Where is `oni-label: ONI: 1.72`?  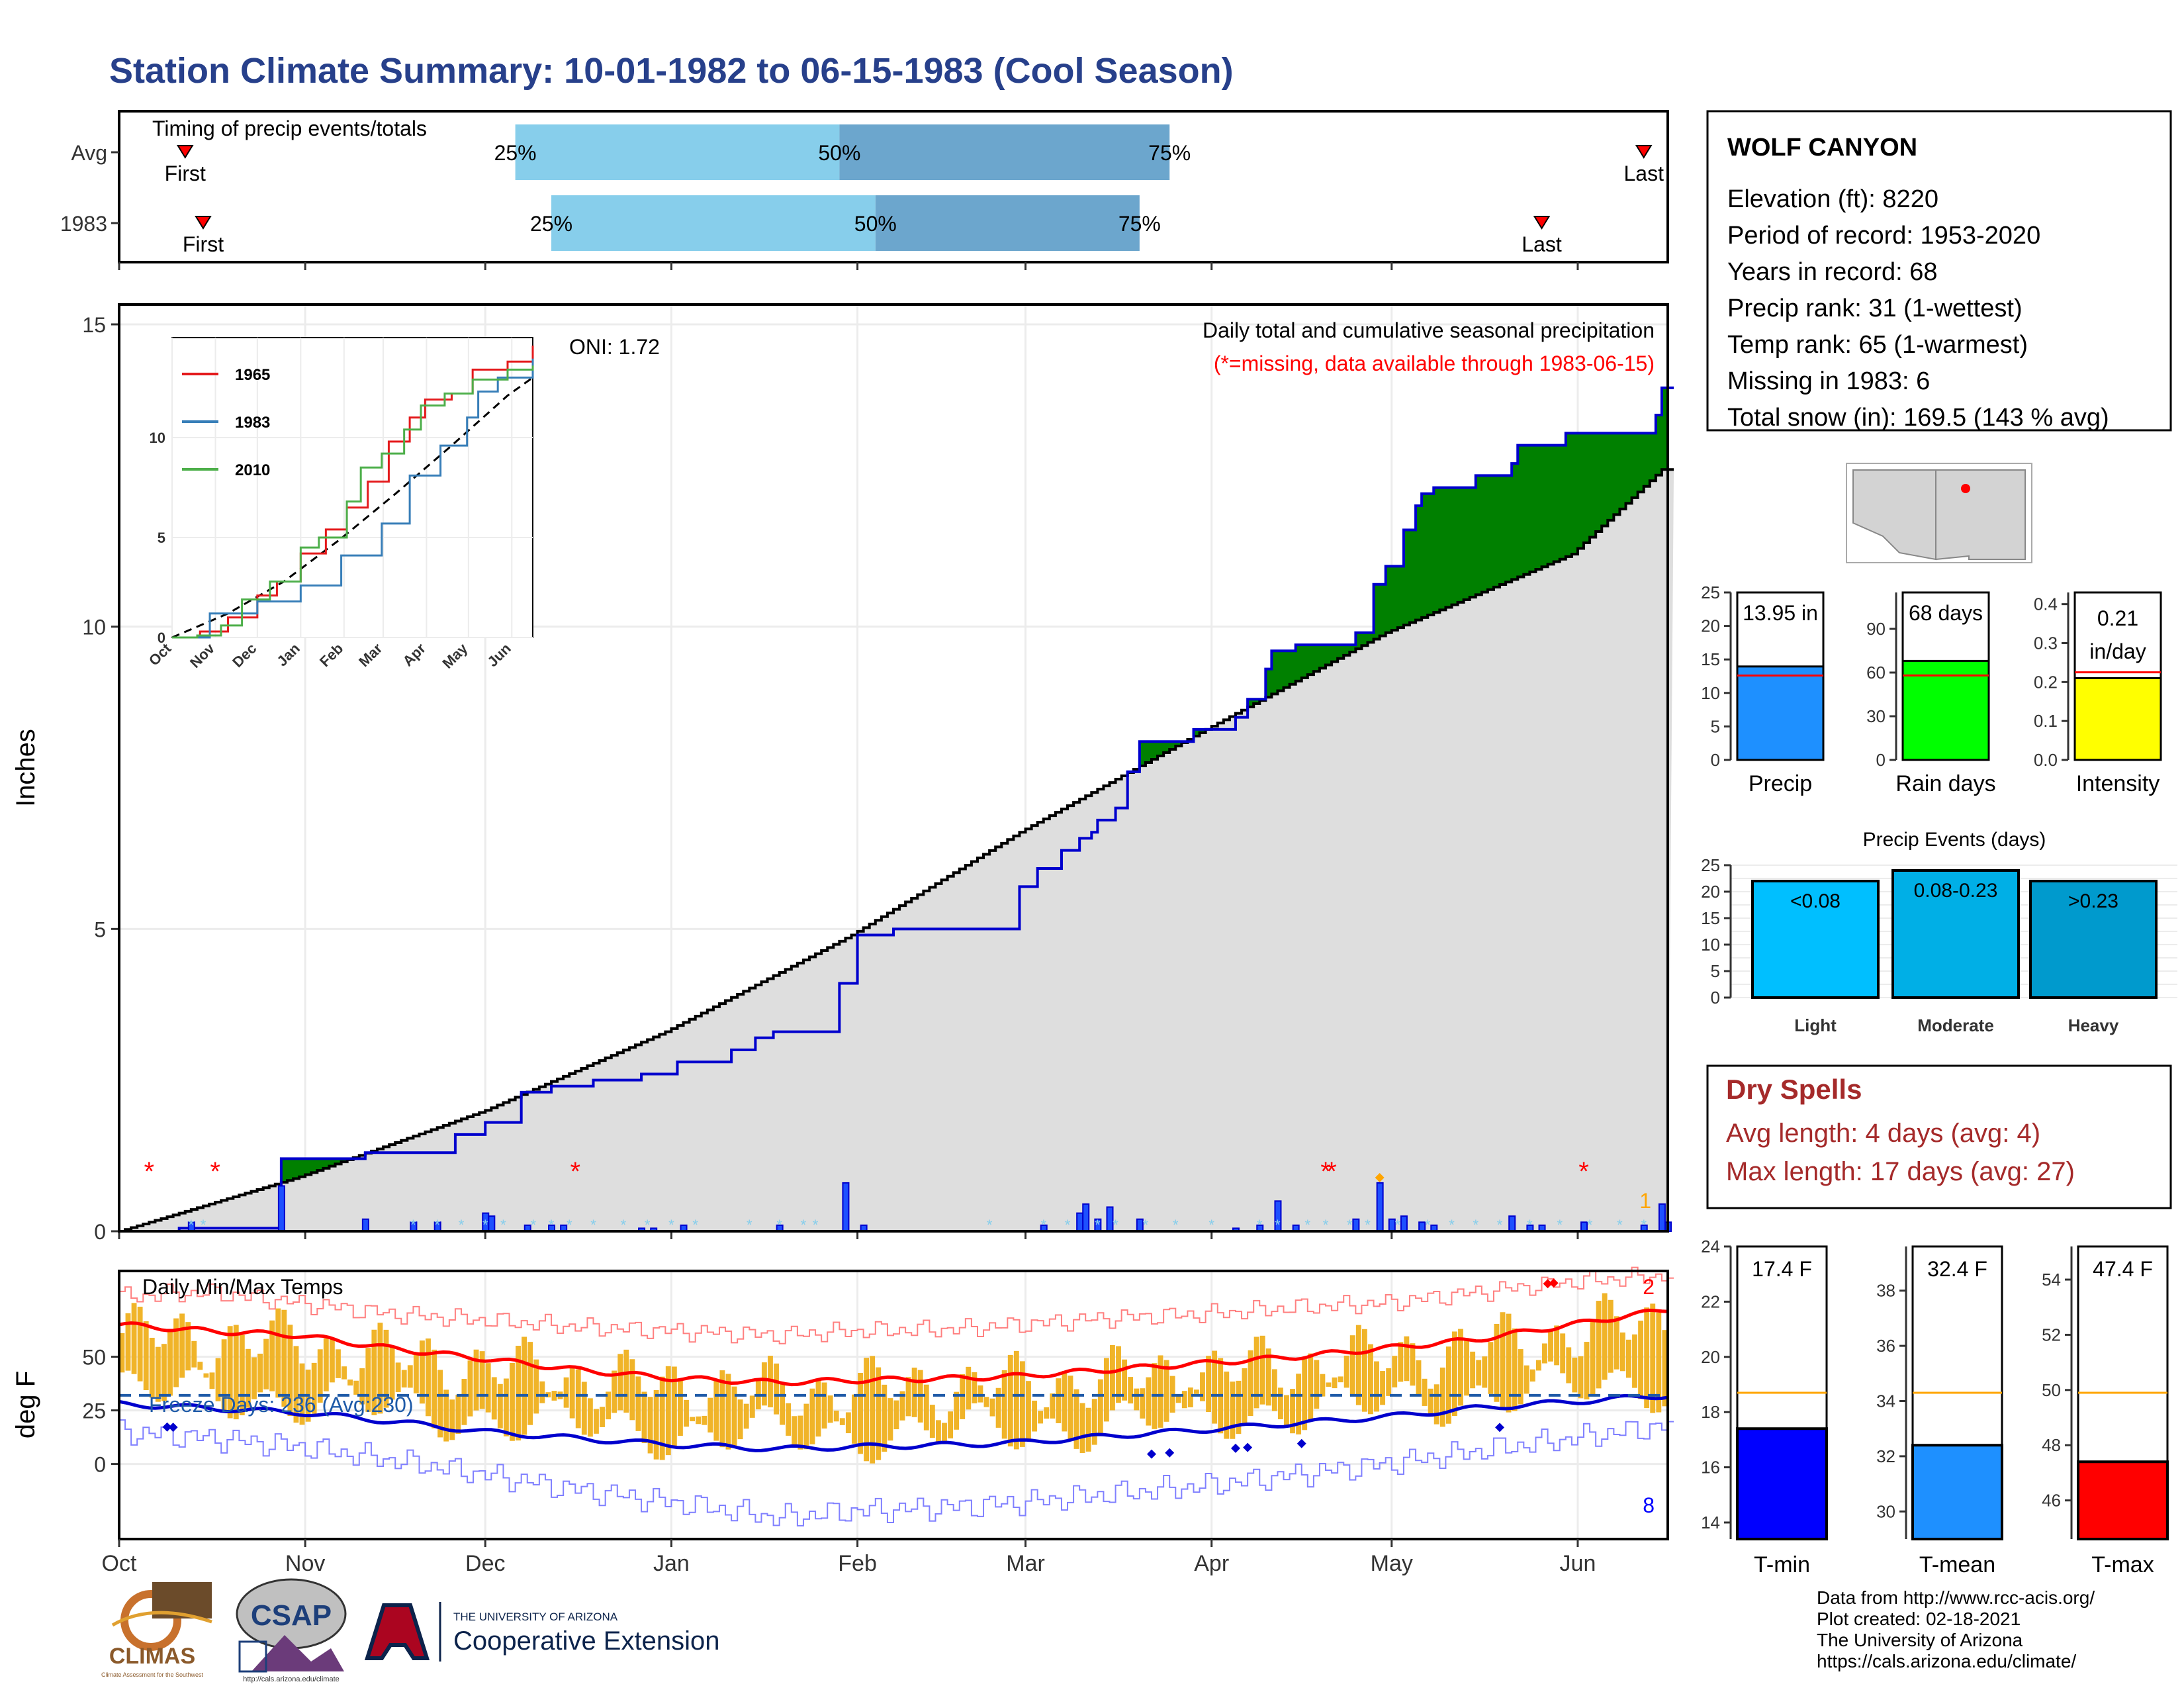
oni-label: ONI: 1.72 is located at coordinates (614, 347).